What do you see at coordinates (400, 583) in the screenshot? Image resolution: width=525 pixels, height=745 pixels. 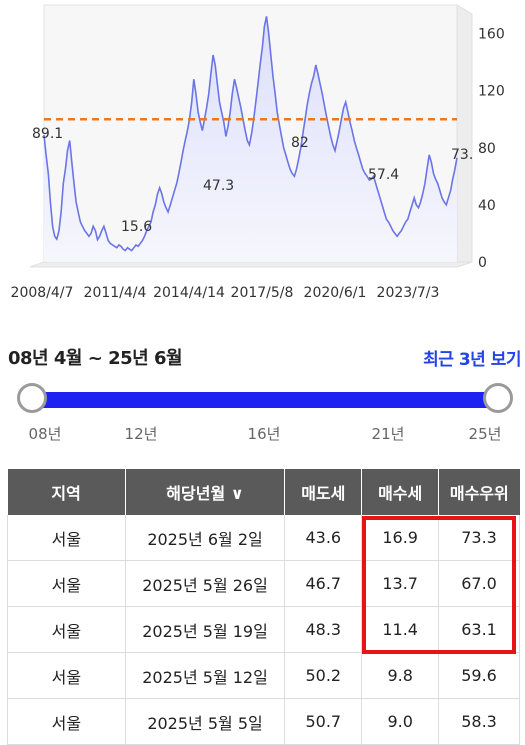 I see `cell-buy: 13.7` at bounding box center [400, 583].